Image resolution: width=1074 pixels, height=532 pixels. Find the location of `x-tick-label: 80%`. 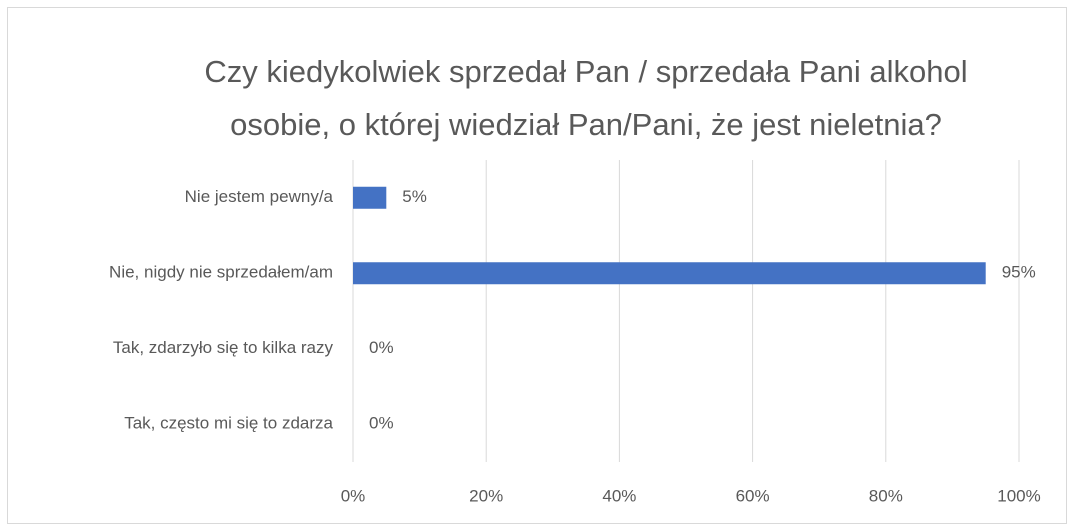

x-tick-label: 80% is located at coordinates (886, 495).